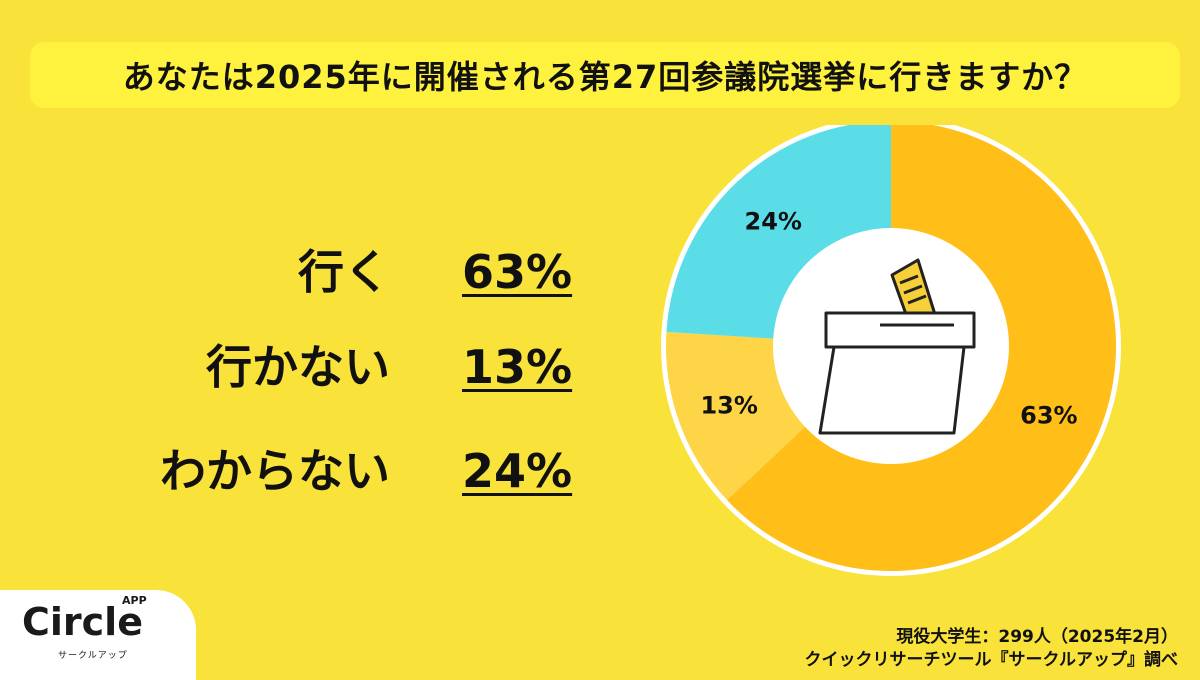 Image resolution: width=1200 pixels, height=680 pixels. What do you see at coordinates (991, 660) in the screenshot?
I see `footer-source: クイックリサーチツール『サークルアップ』調べ` at bounding box center [991, 660].